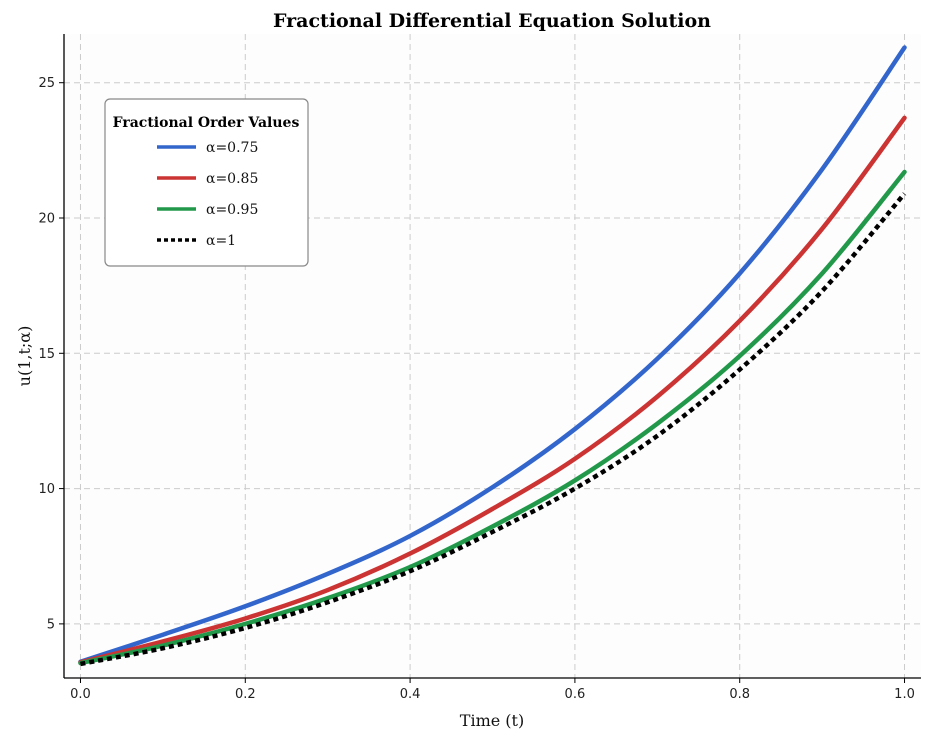 This screenshot has height=751, width=947. I want to click on x-tick-label: 1.0, so click(904, 694).